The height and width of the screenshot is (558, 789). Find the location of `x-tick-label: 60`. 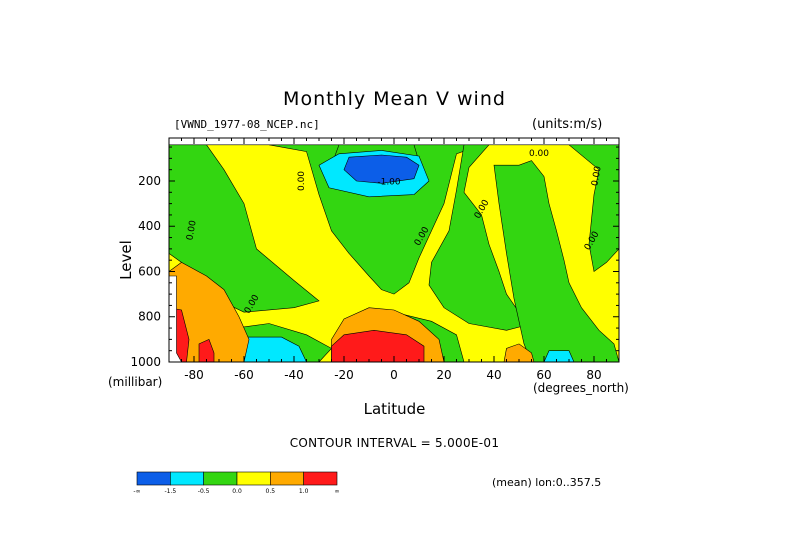

x-tick-label: 60 is located at coordinates (543, 375).